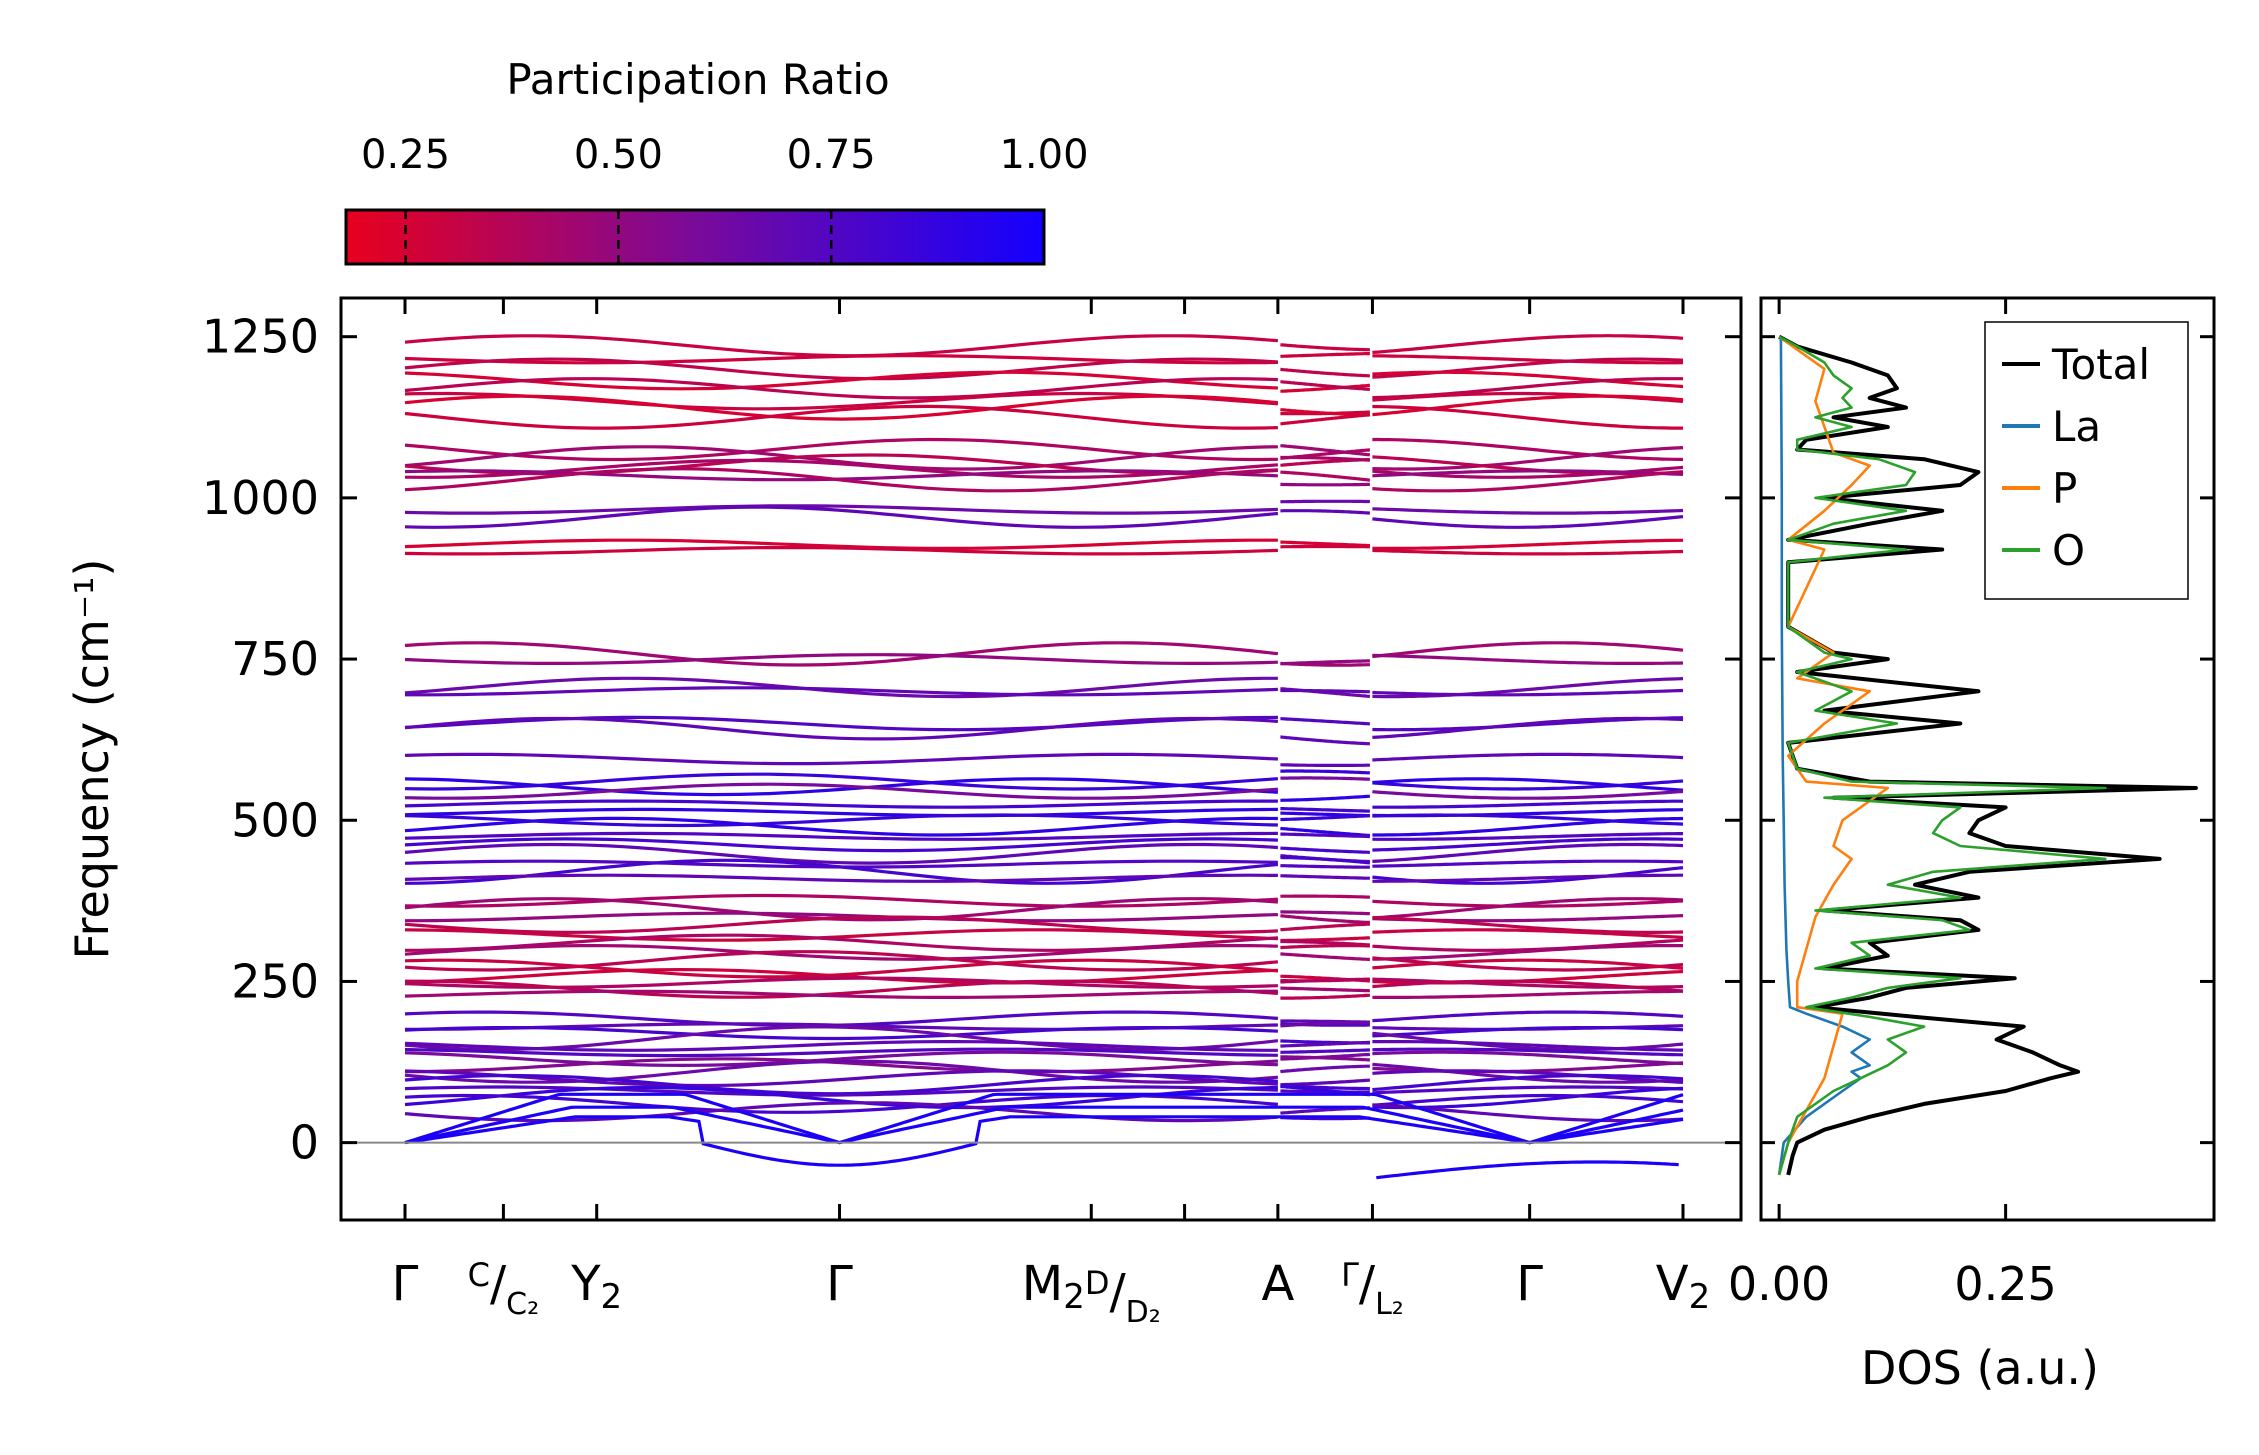  I want to click on dos-curves, so click(1987, 755).